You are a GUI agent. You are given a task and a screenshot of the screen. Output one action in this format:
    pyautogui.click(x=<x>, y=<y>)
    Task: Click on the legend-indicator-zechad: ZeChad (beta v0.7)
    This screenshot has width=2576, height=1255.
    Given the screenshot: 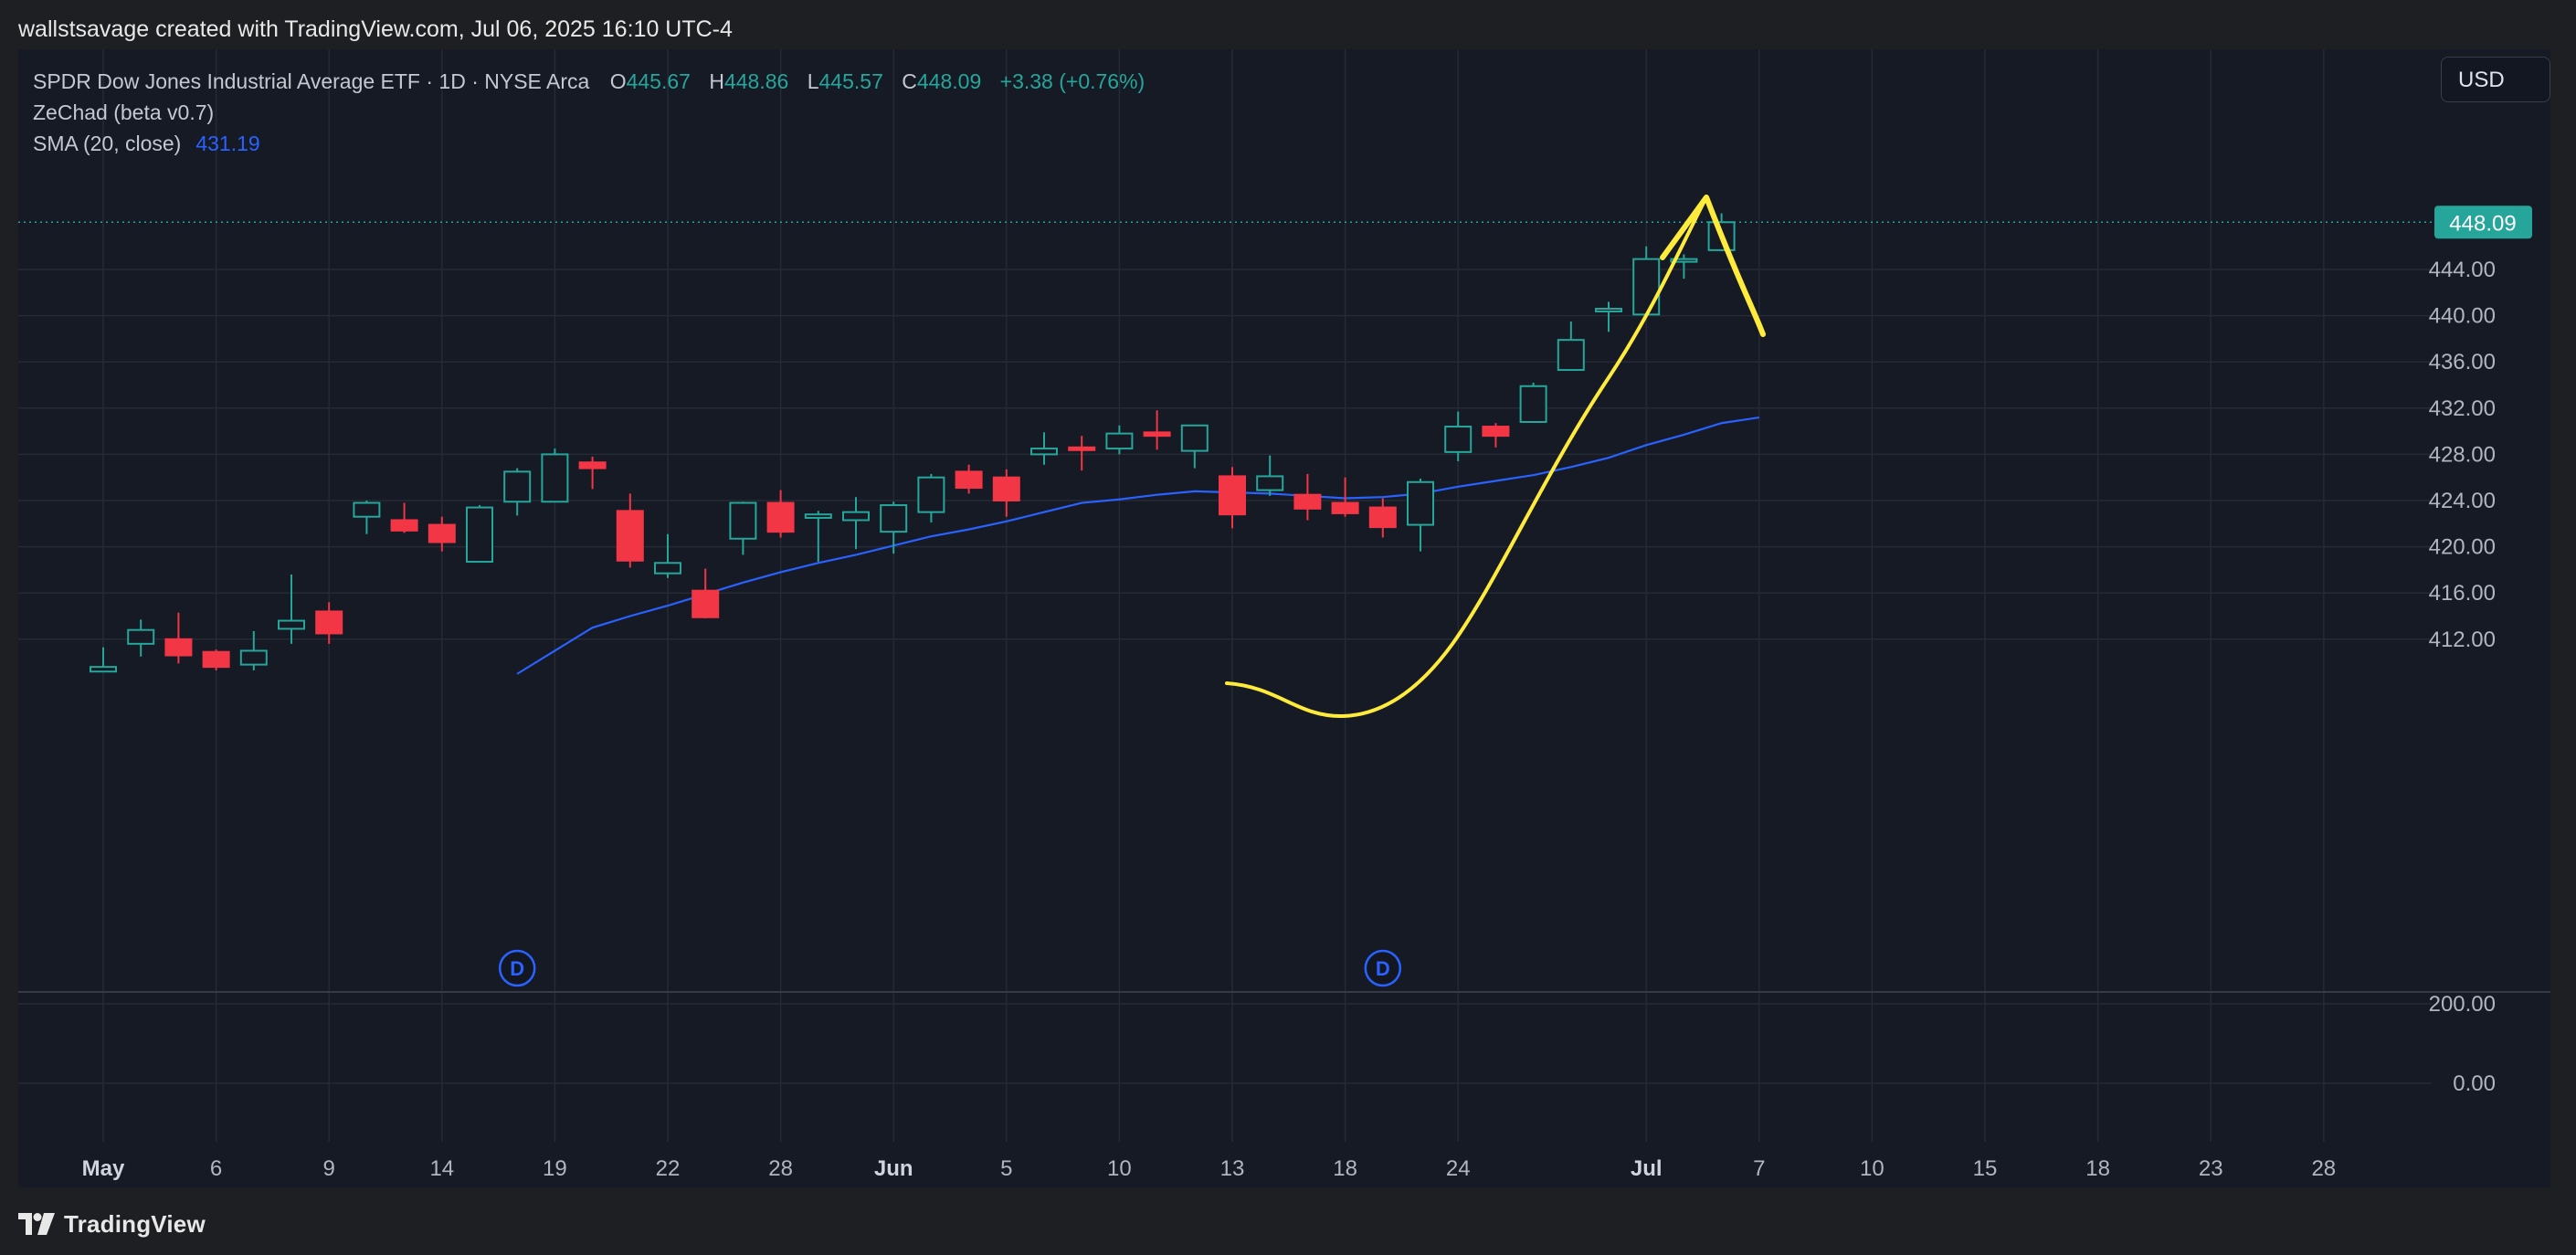 What is the action you would take?
    pyautogui.click(x=595, y=112)
    